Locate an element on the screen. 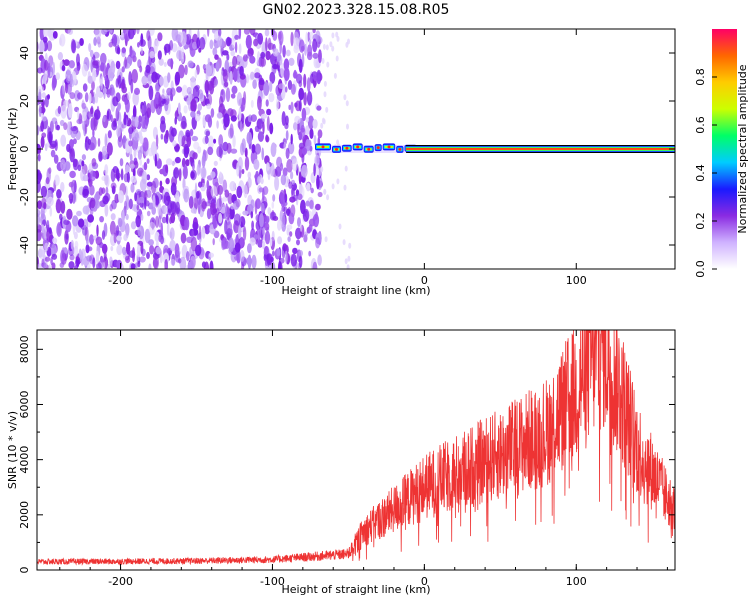 Image resolution: width=750 pixels, height=600 pixels. x-tick-label: -100 is located at coordinates (272, 280).